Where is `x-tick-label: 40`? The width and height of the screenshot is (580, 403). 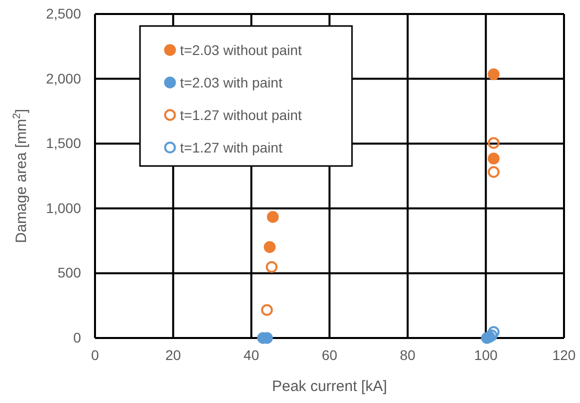
x-tick-label: 40 is located at coordinates (252, 354).